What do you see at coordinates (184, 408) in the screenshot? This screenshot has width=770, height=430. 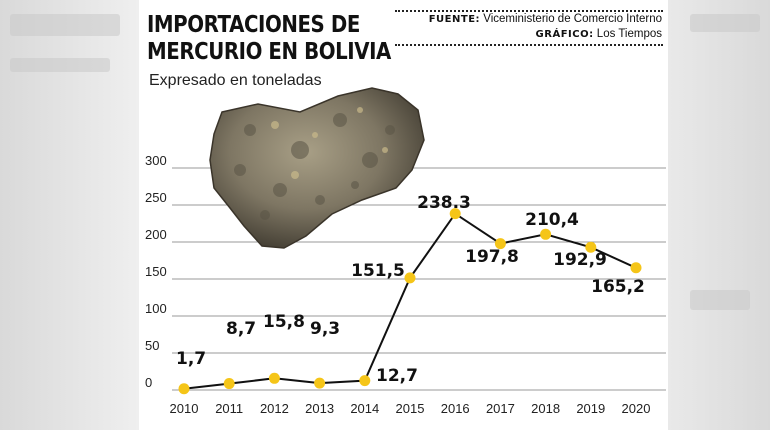 I see `x-tick-label-2010: 2010` at bounding box center [184, 408].